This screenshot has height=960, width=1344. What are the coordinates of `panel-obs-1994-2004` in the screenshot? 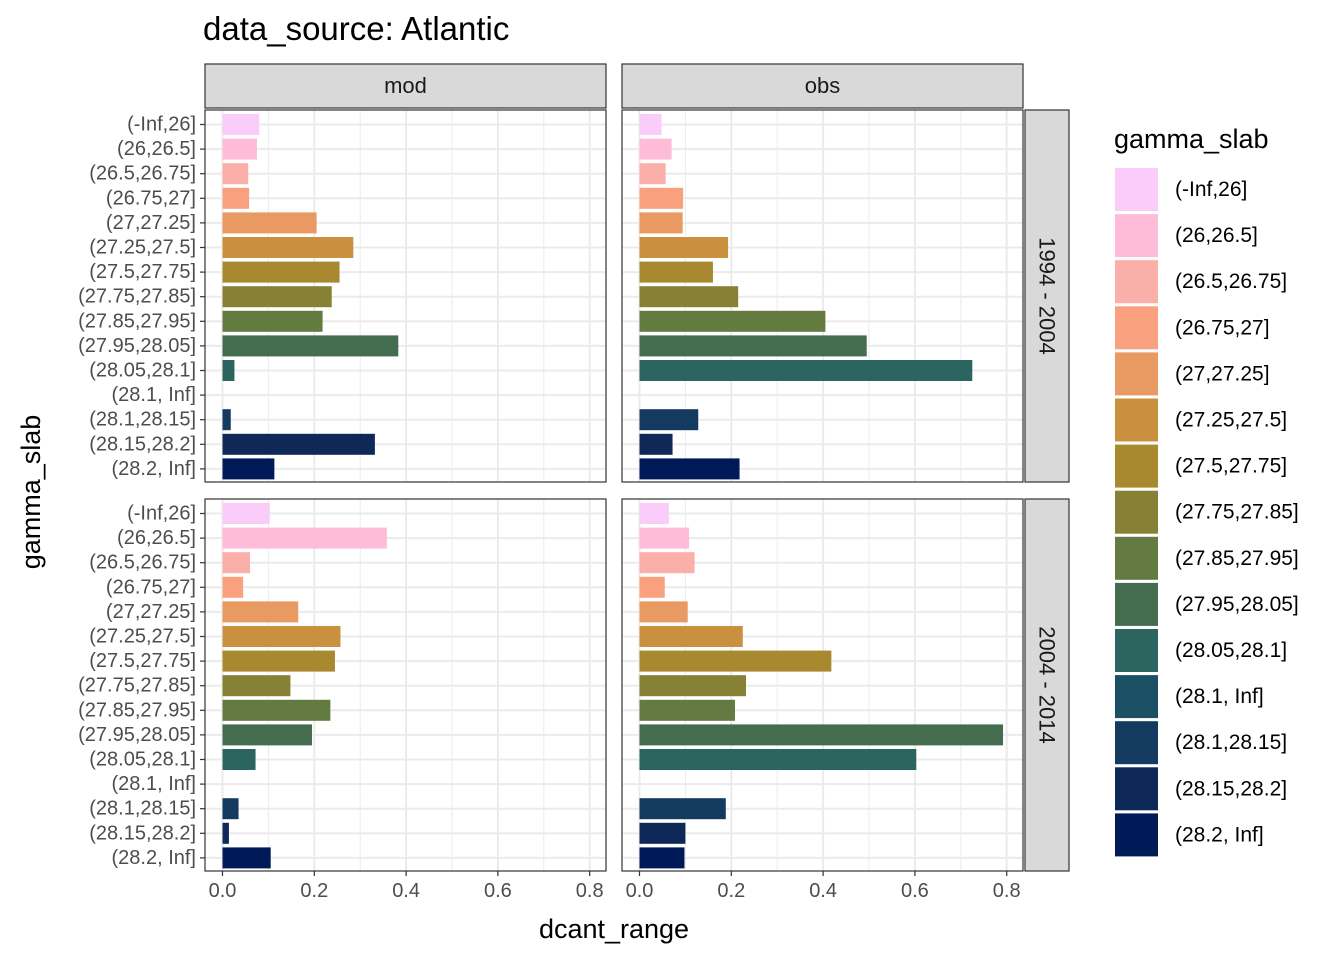 It's located at (822, 296).